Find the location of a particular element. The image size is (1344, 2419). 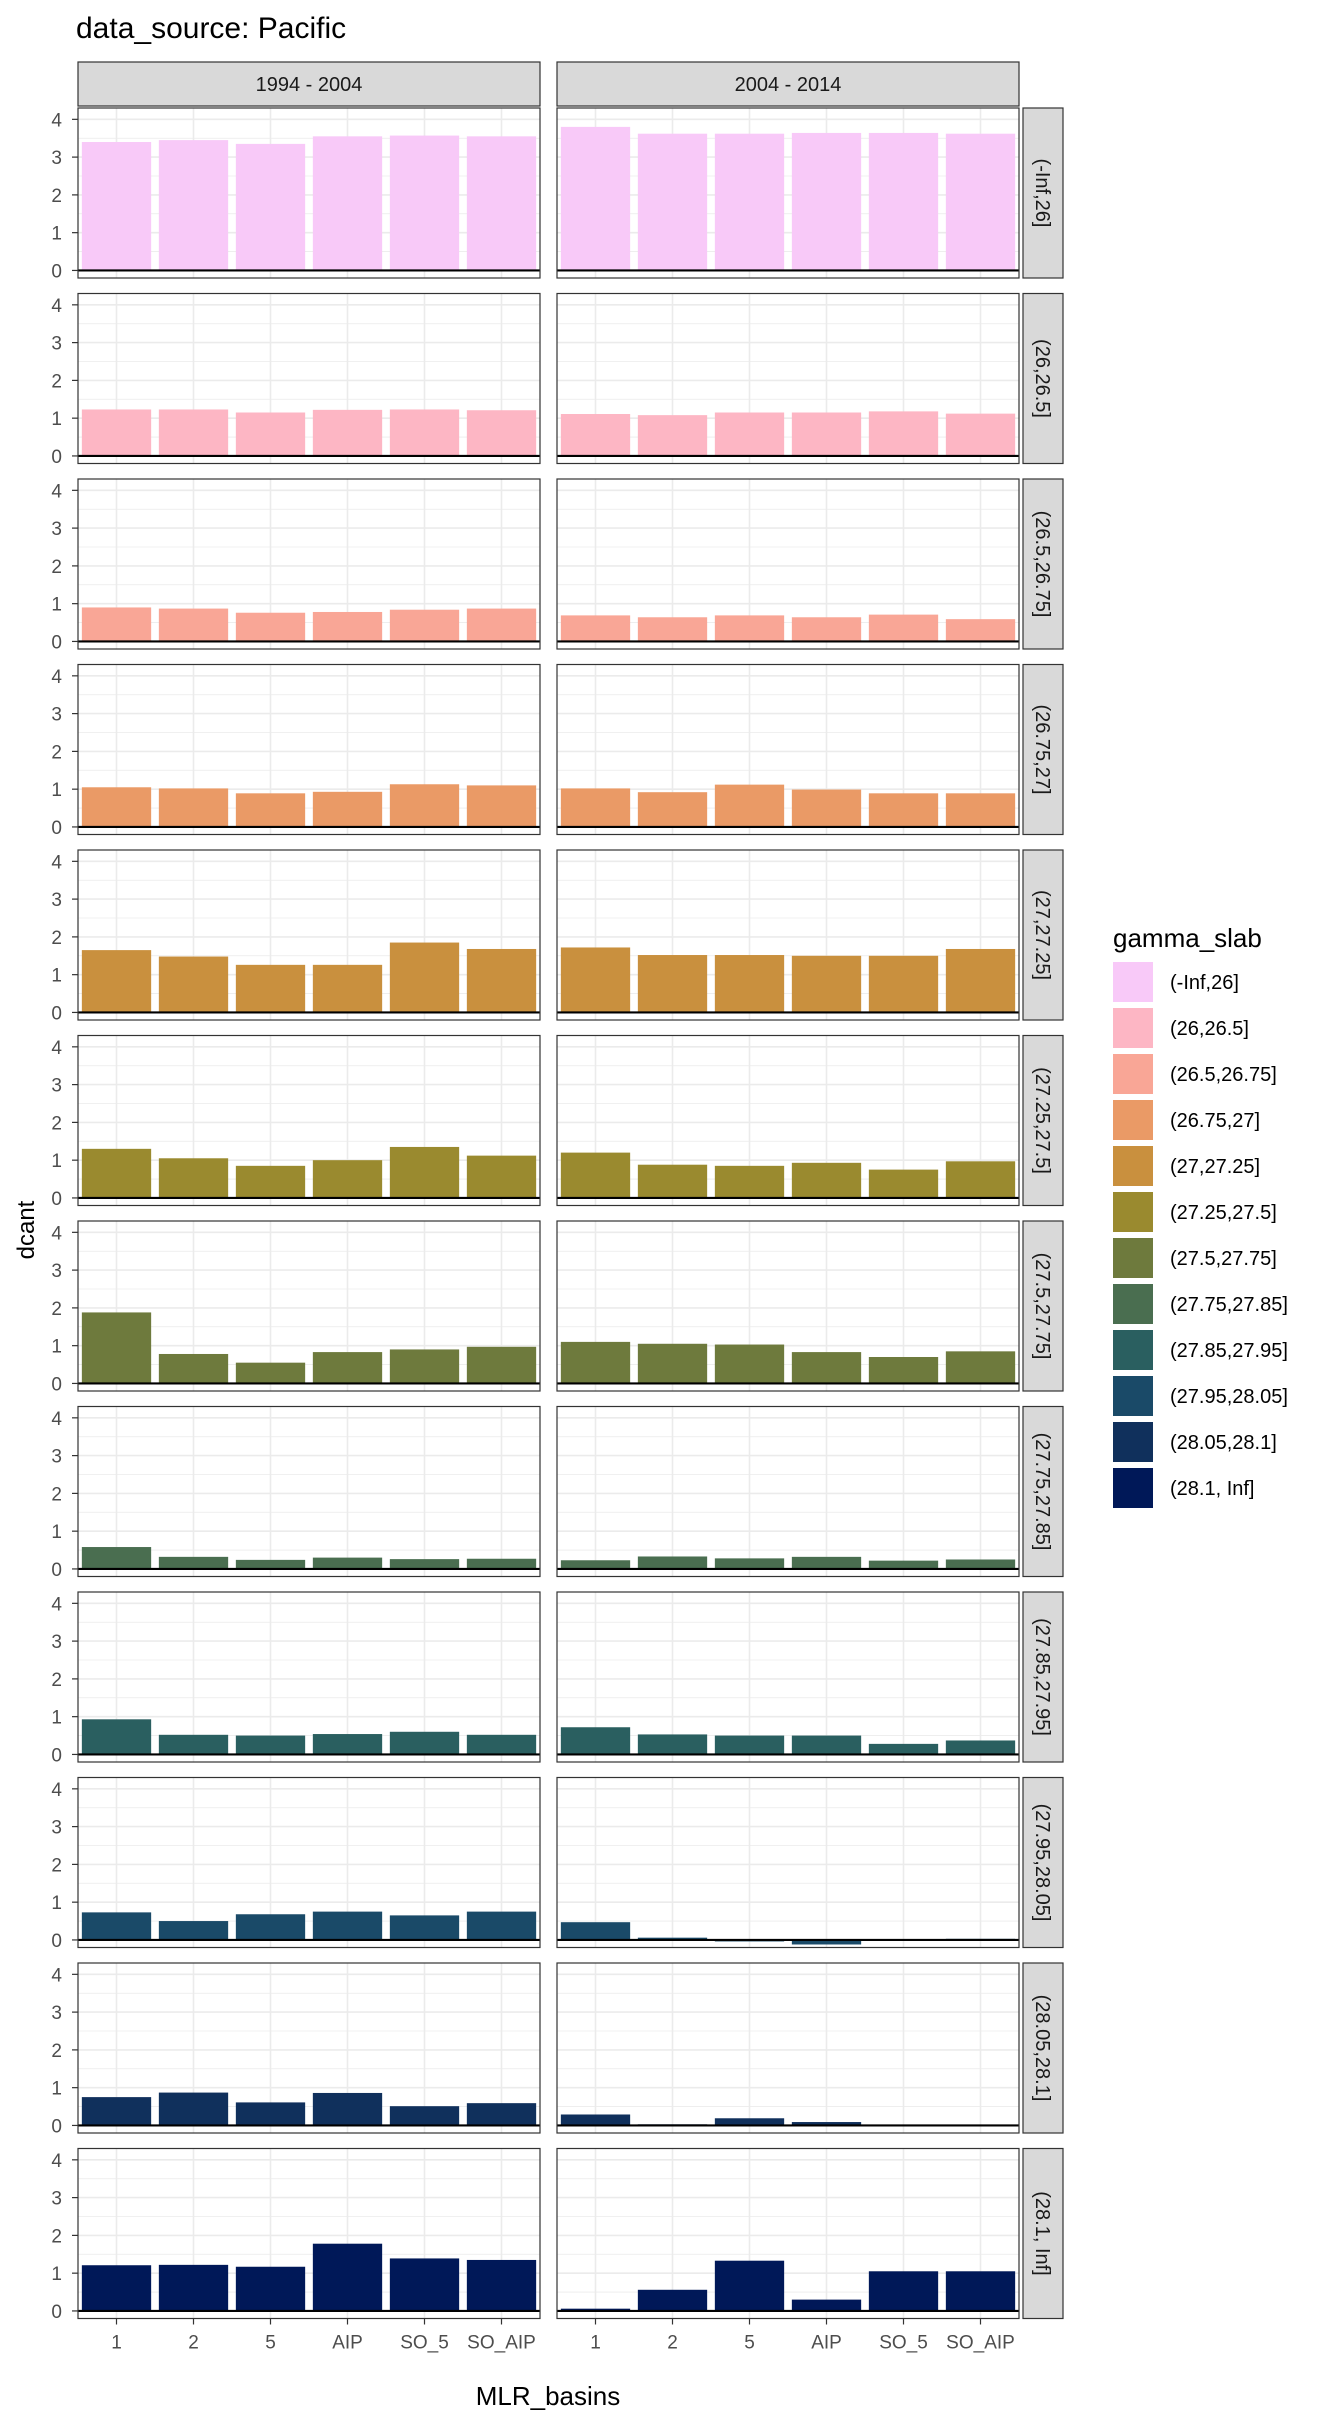

row-strip-label: (-Inf,26] is located at coordinates (1042, 193).